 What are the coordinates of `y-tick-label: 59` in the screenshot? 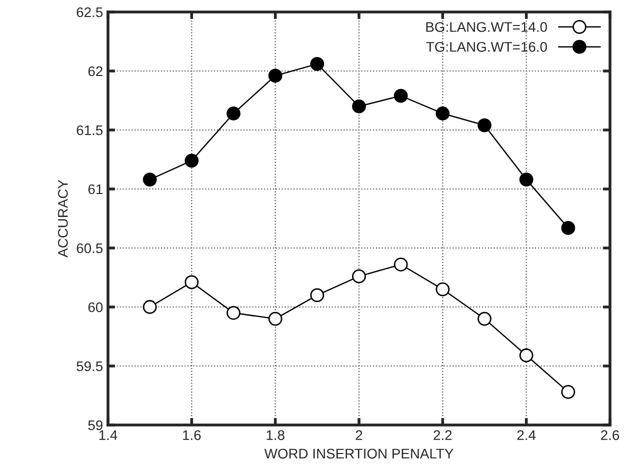 It's located at (95, 425).